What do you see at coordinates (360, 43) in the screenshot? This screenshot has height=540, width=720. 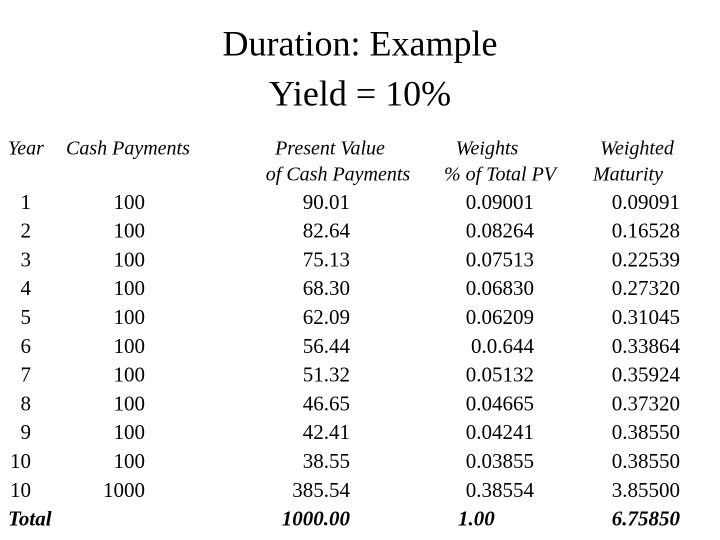 I see `title-line: Duration: Example` at bounding box center [360, 43].